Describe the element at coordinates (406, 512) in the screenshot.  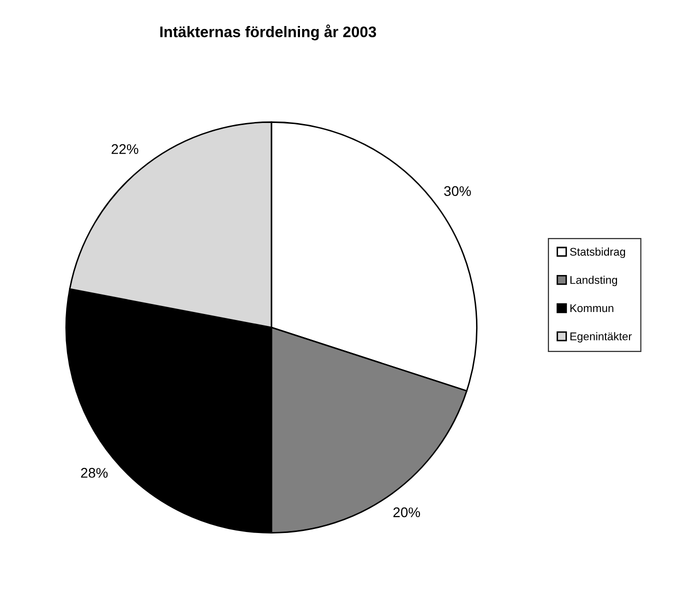
I see `data-label: 20%` at that location.